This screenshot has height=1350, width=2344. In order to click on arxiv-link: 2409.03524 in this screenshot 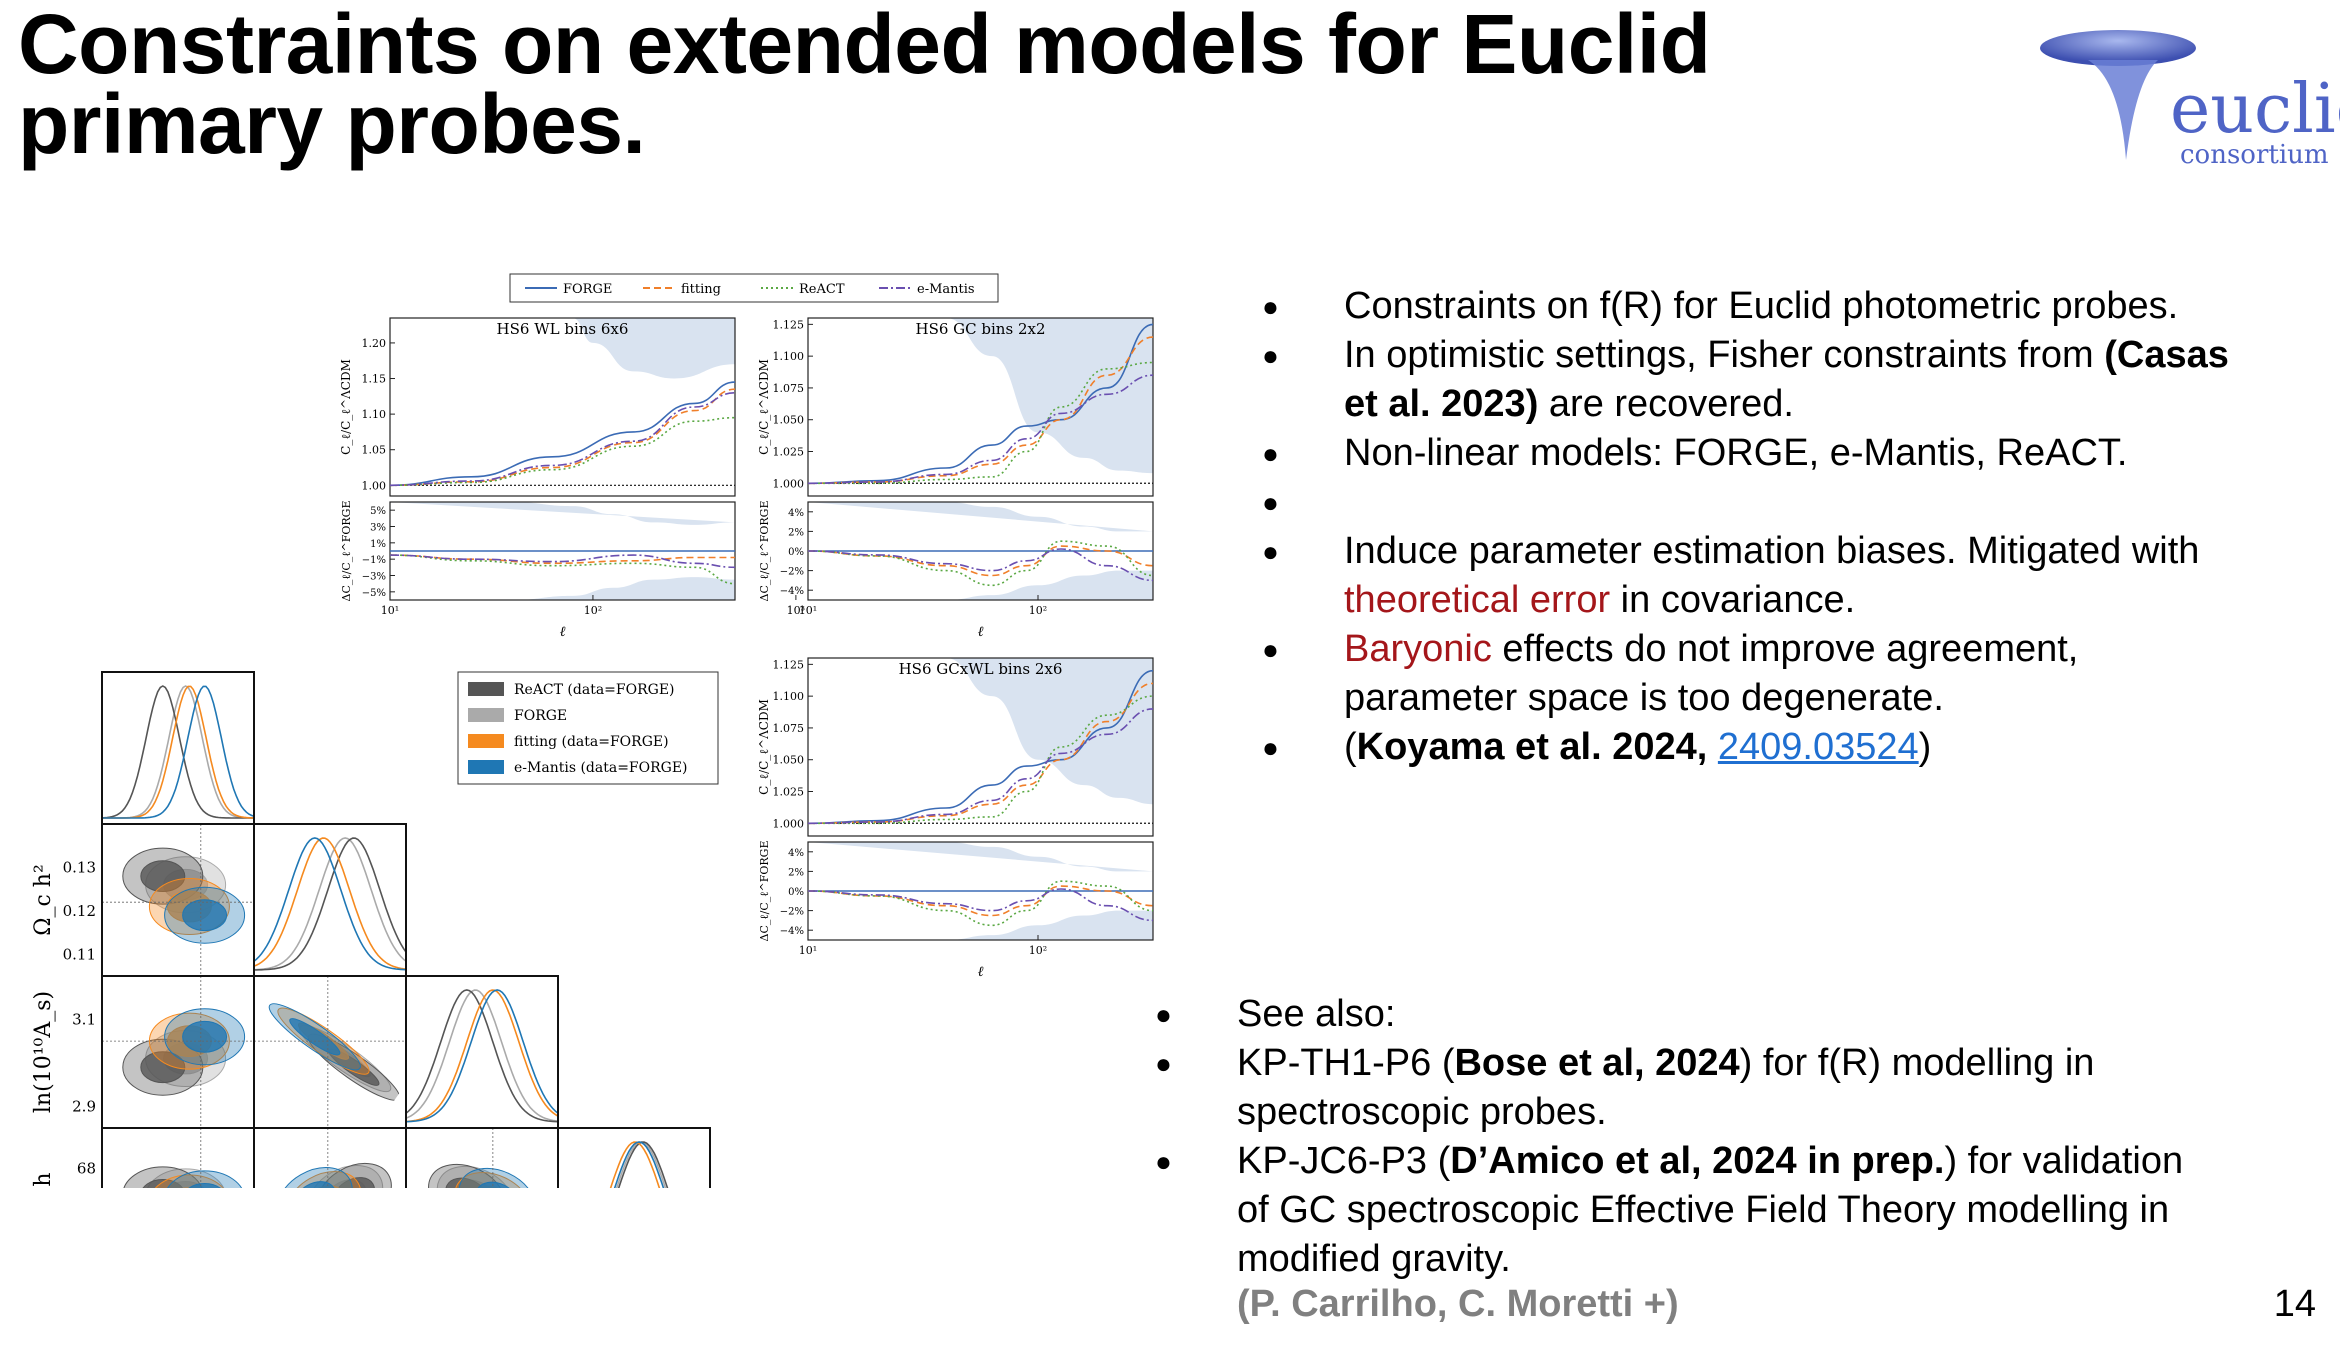, I will do `click(1818, 747)`.